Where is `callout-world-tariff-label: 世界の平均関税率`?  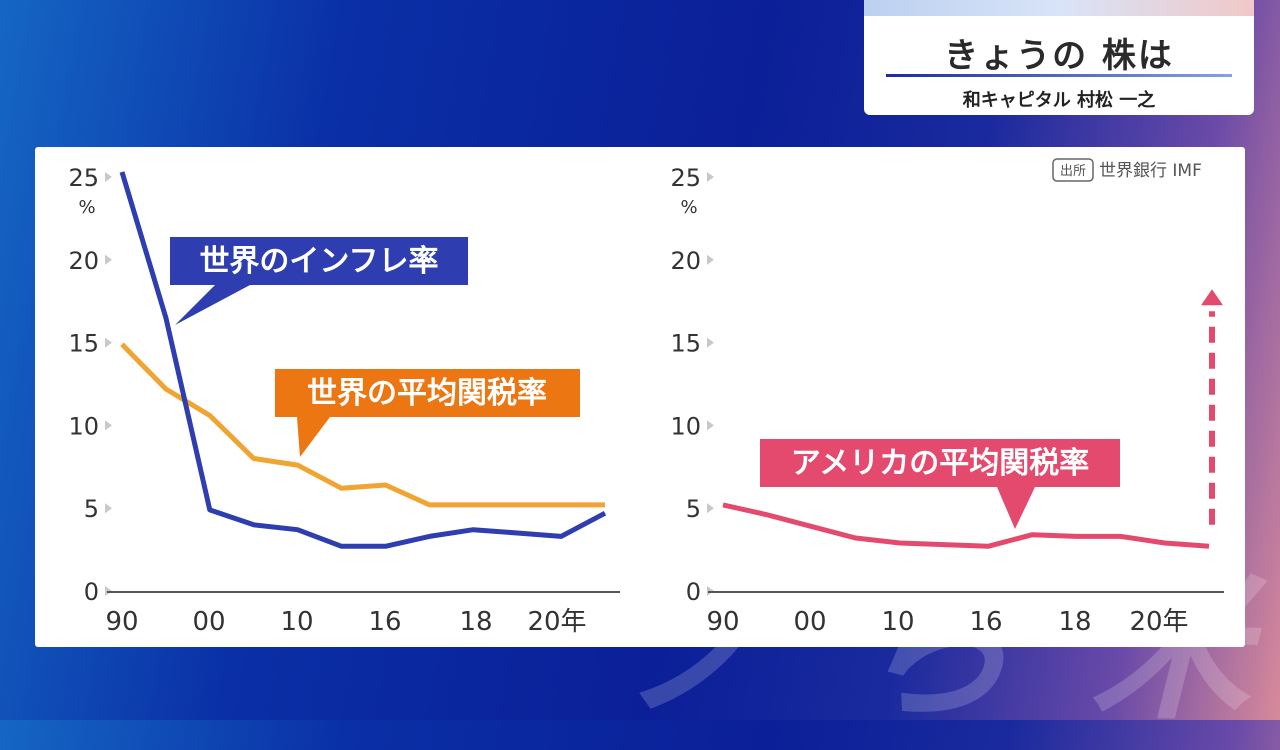 callout-world-tariff-label: 世界の平均関税率 is located at coordinates (427, 393).